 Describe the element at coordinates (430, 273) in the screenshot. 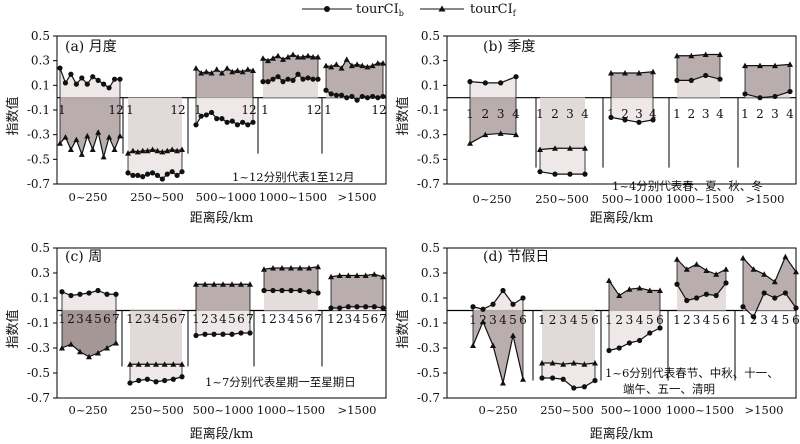

I see `y-tick-label: 0.3` at that location.